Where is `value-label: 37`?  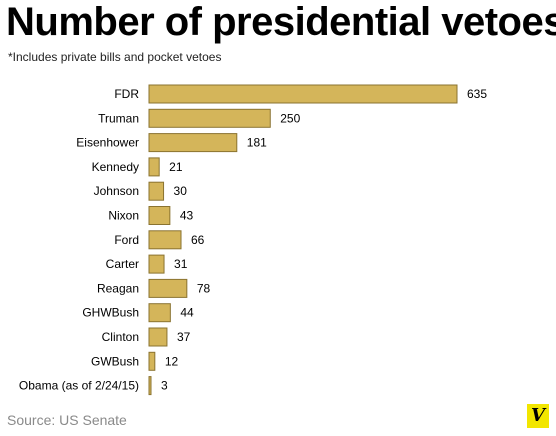 value-label: 37 is located at coordinates (184, 337).